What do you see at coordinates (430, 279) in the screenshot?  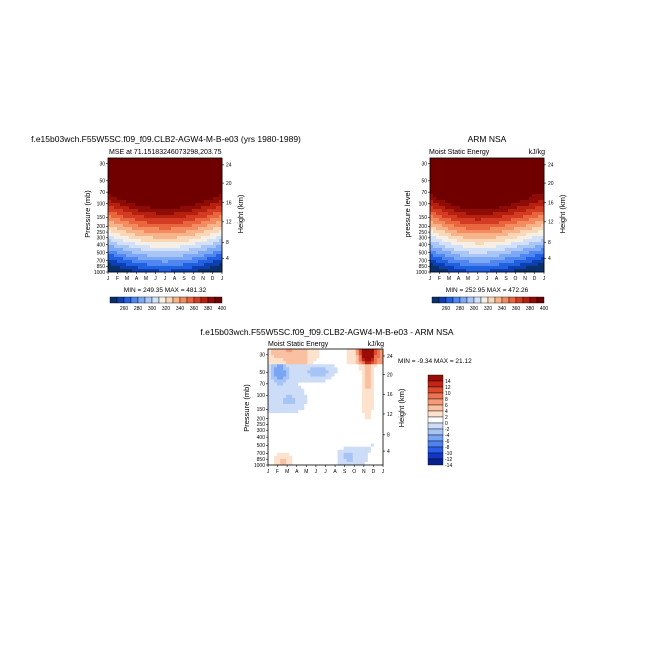 I see `obs-xtick-label: J` at bounding box center [430, 279].